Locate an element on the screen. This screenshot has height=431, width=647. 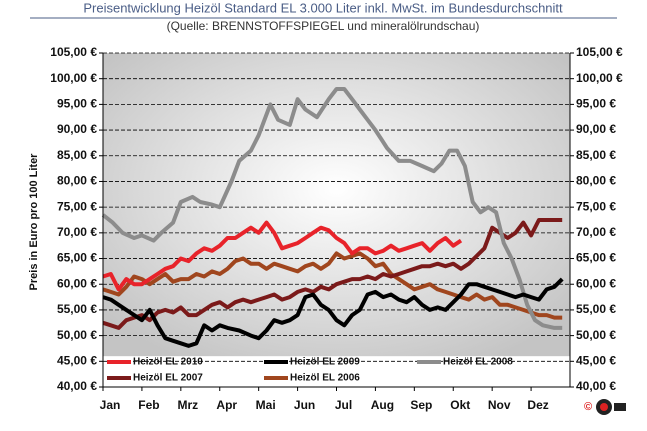
y-tick-label: 95,00 € is located at coordinates (77, 104).